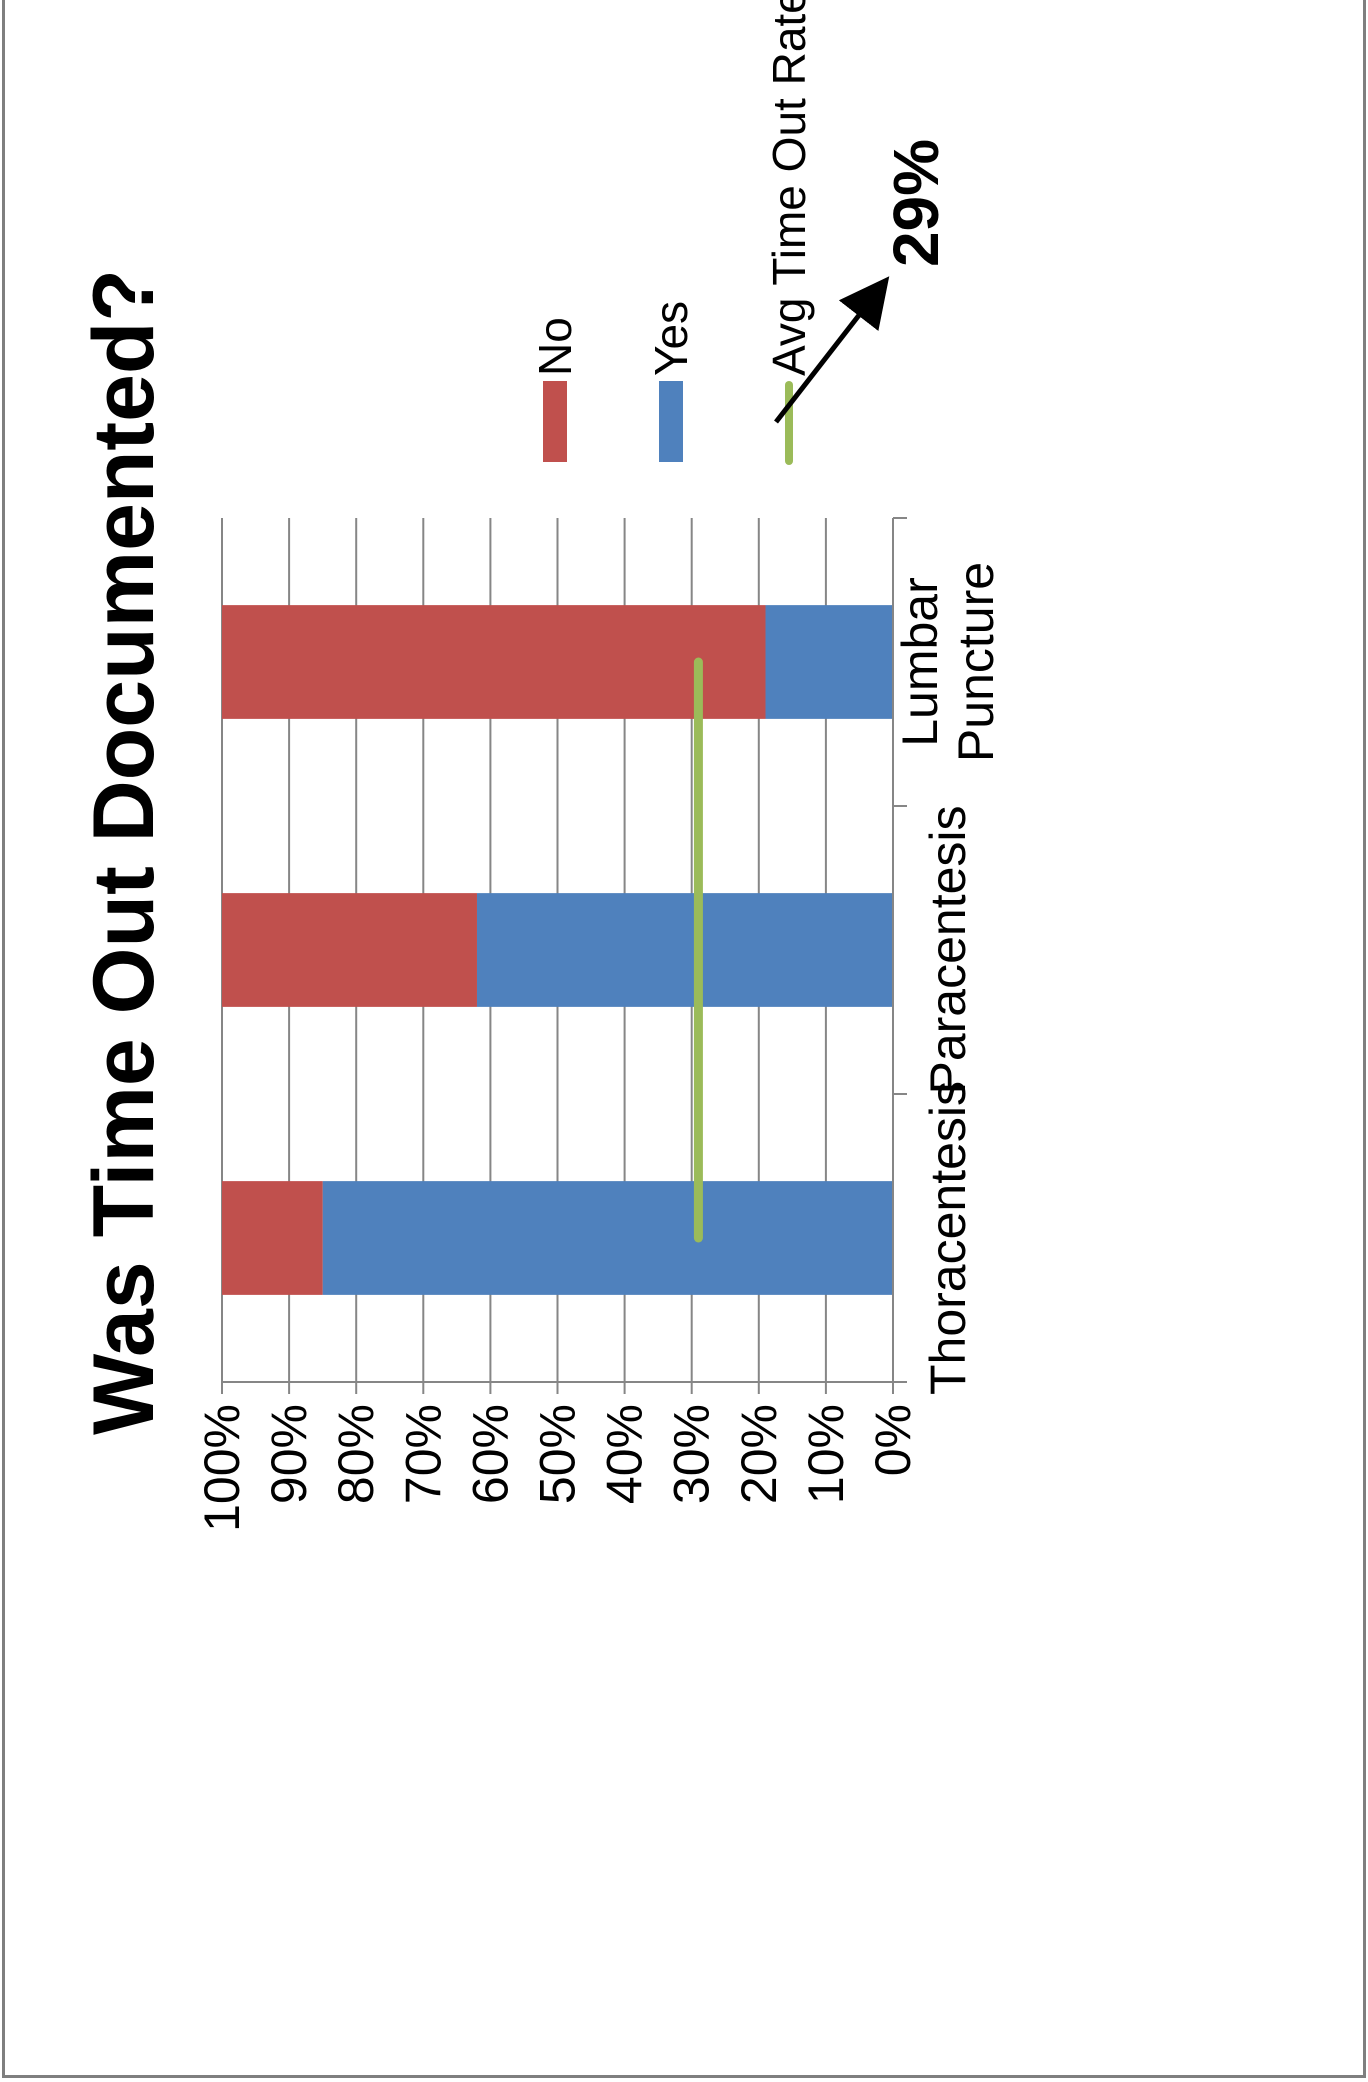  I want to click on y-tick-label: 10%, so click(826, 1454).